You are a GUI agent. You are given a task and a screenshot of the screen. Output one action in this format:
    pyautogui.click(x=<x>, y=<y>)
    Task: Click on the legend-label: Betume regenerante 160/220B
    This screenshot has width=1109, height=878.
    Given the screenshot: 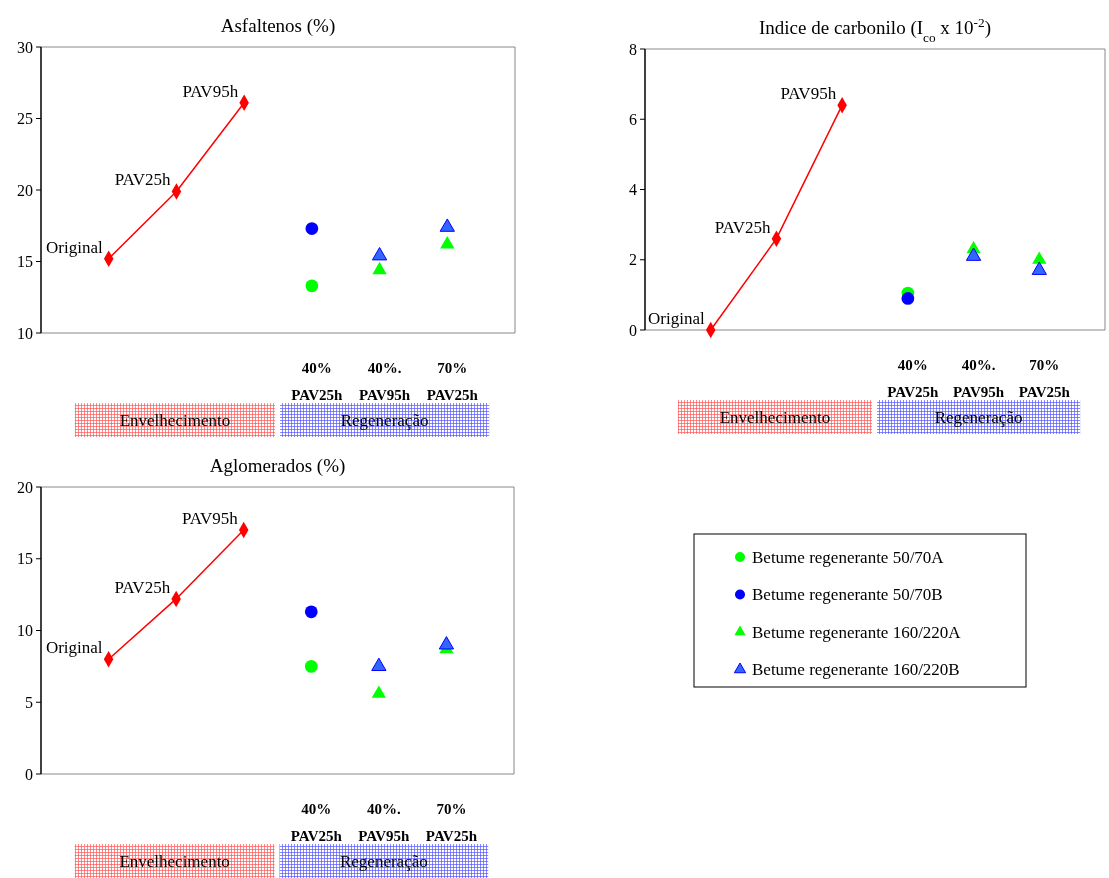 What is the action you would take?
    pyautogui.click(x=856, y=670)
    